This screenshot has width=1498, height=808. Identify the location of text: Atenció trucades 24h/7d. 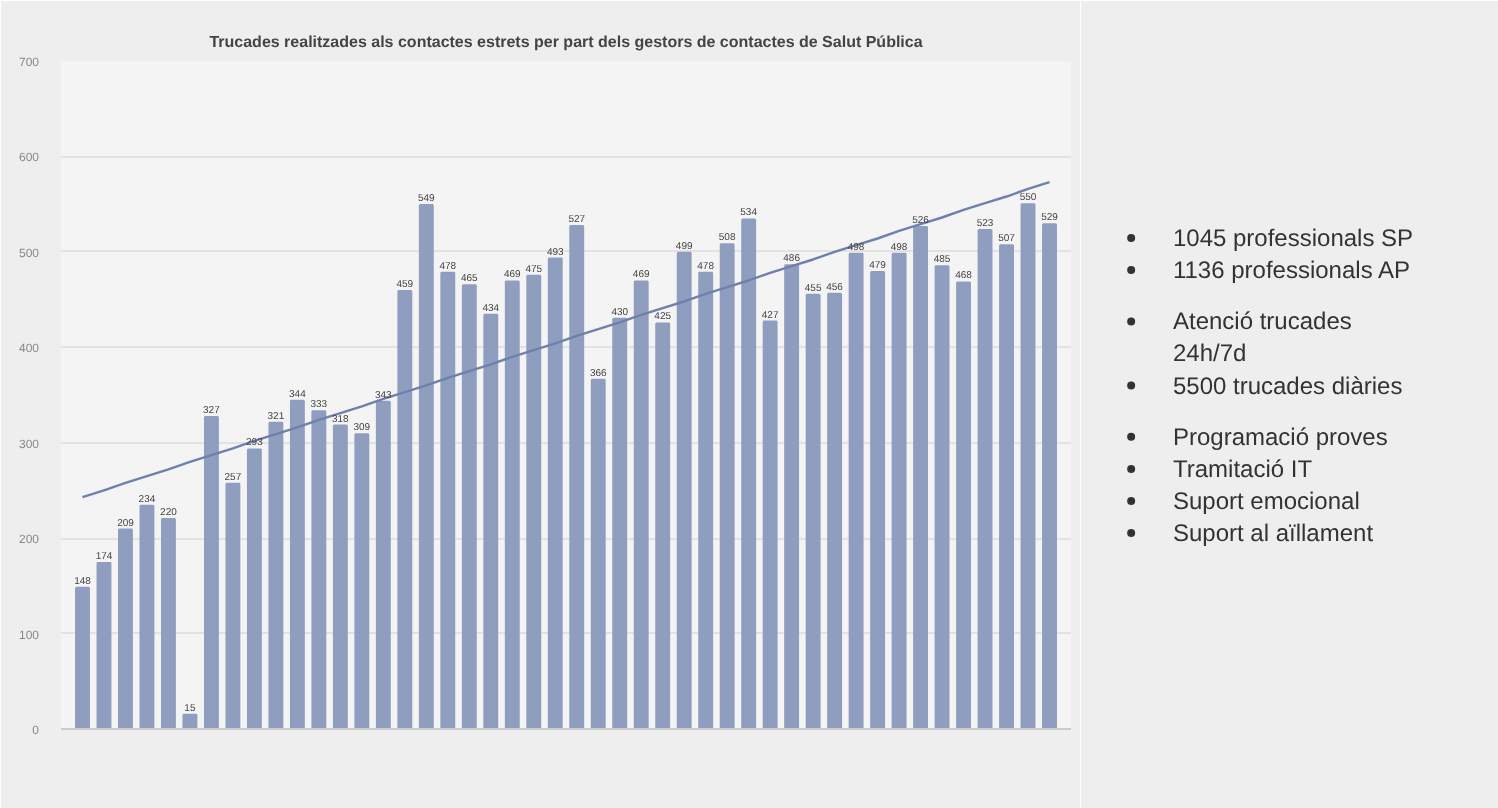
(1262, 337).